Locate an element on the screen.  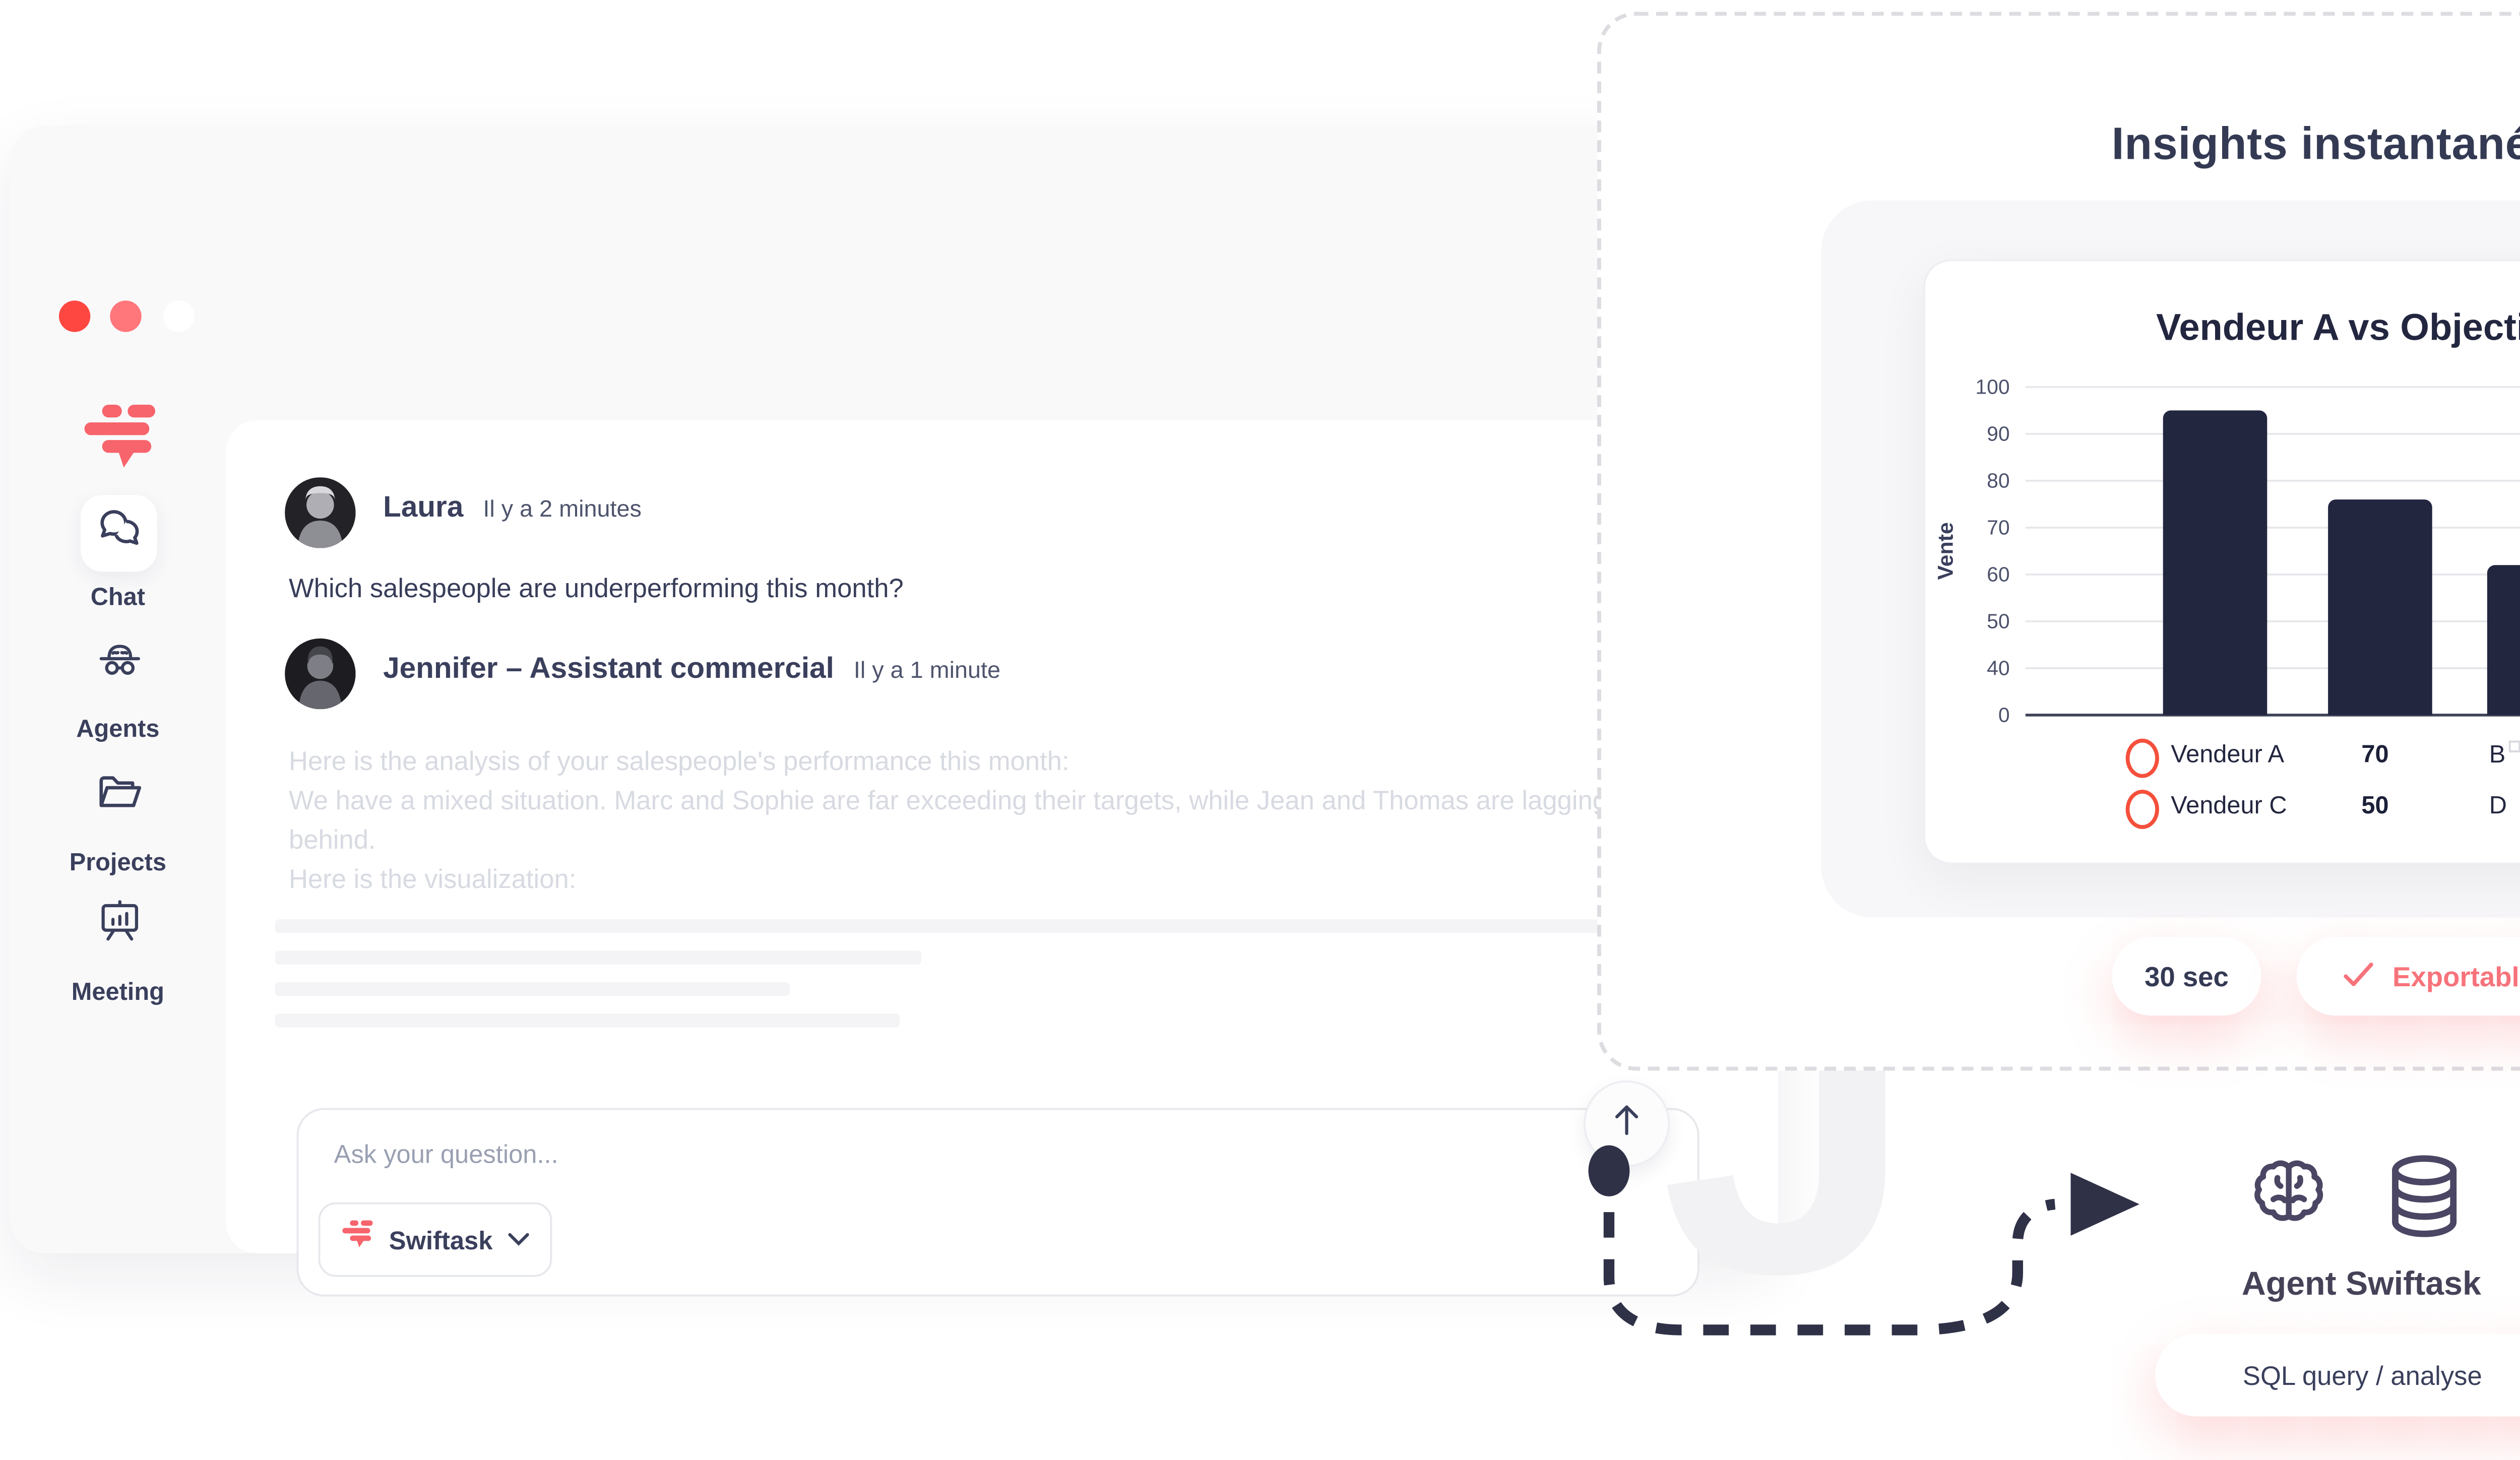
model-selector-label: Swiftask is located at coordinates (441, 1239).